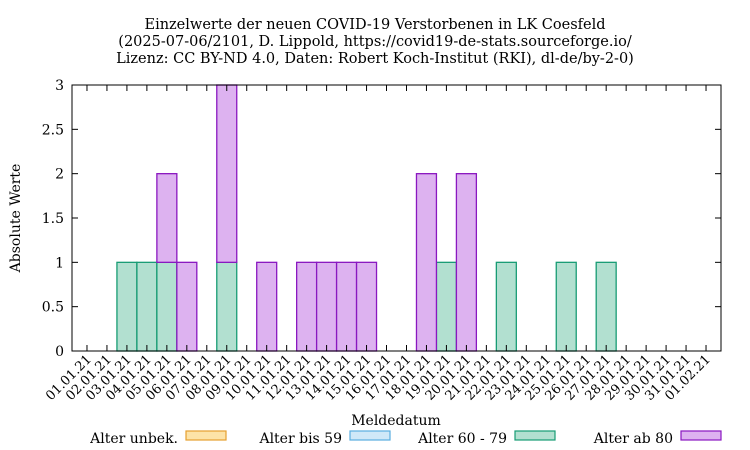  Describe the element at coordinates (147, 306) in the screenshot. I see `bar-alter-60-79-04.01.21` at that location.